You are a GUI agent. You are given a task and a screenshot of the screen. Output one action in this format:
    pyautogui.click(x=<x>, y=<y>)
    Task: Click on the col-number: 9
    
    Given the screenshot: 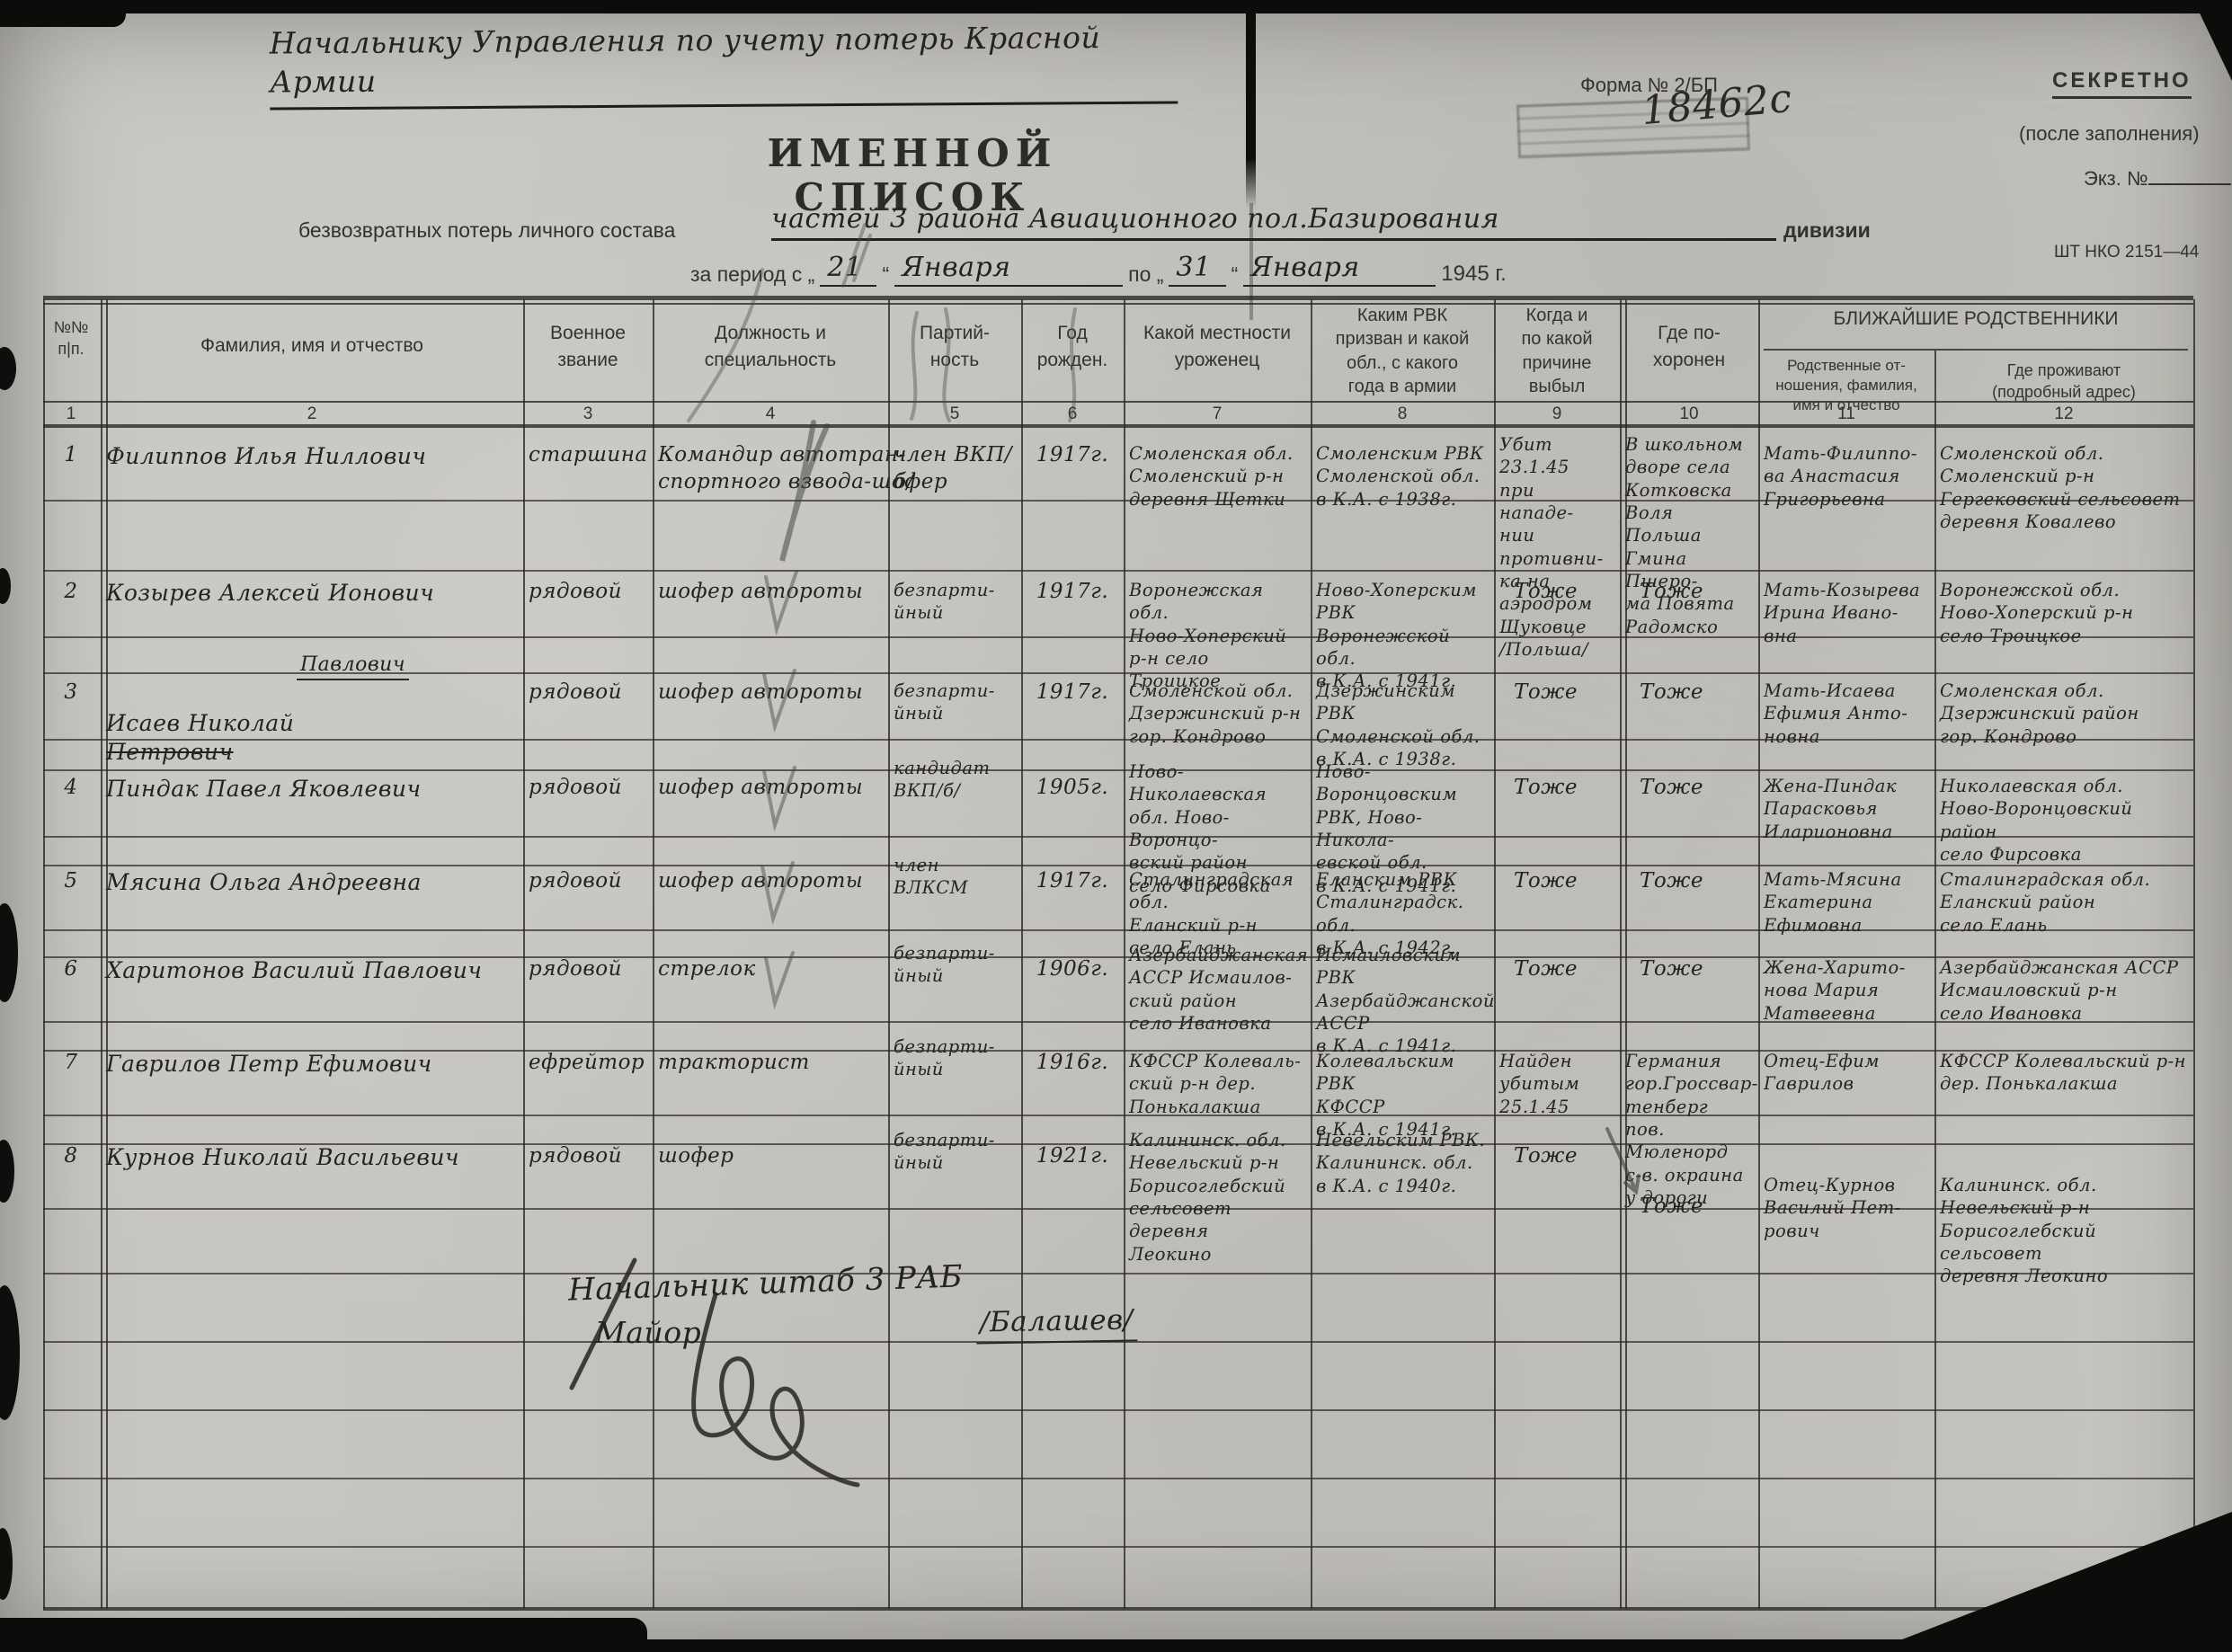 What is the action you would take?
    pyautogui.click(x=1557, y=413)
    